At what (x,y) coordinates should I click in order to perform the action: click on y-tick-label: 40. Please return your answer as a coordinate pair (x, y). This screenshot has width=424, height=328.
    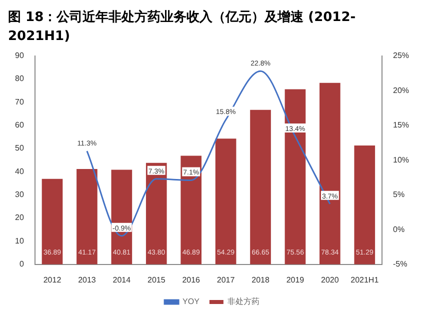
    Looking at the image, I should click on (19, 171).